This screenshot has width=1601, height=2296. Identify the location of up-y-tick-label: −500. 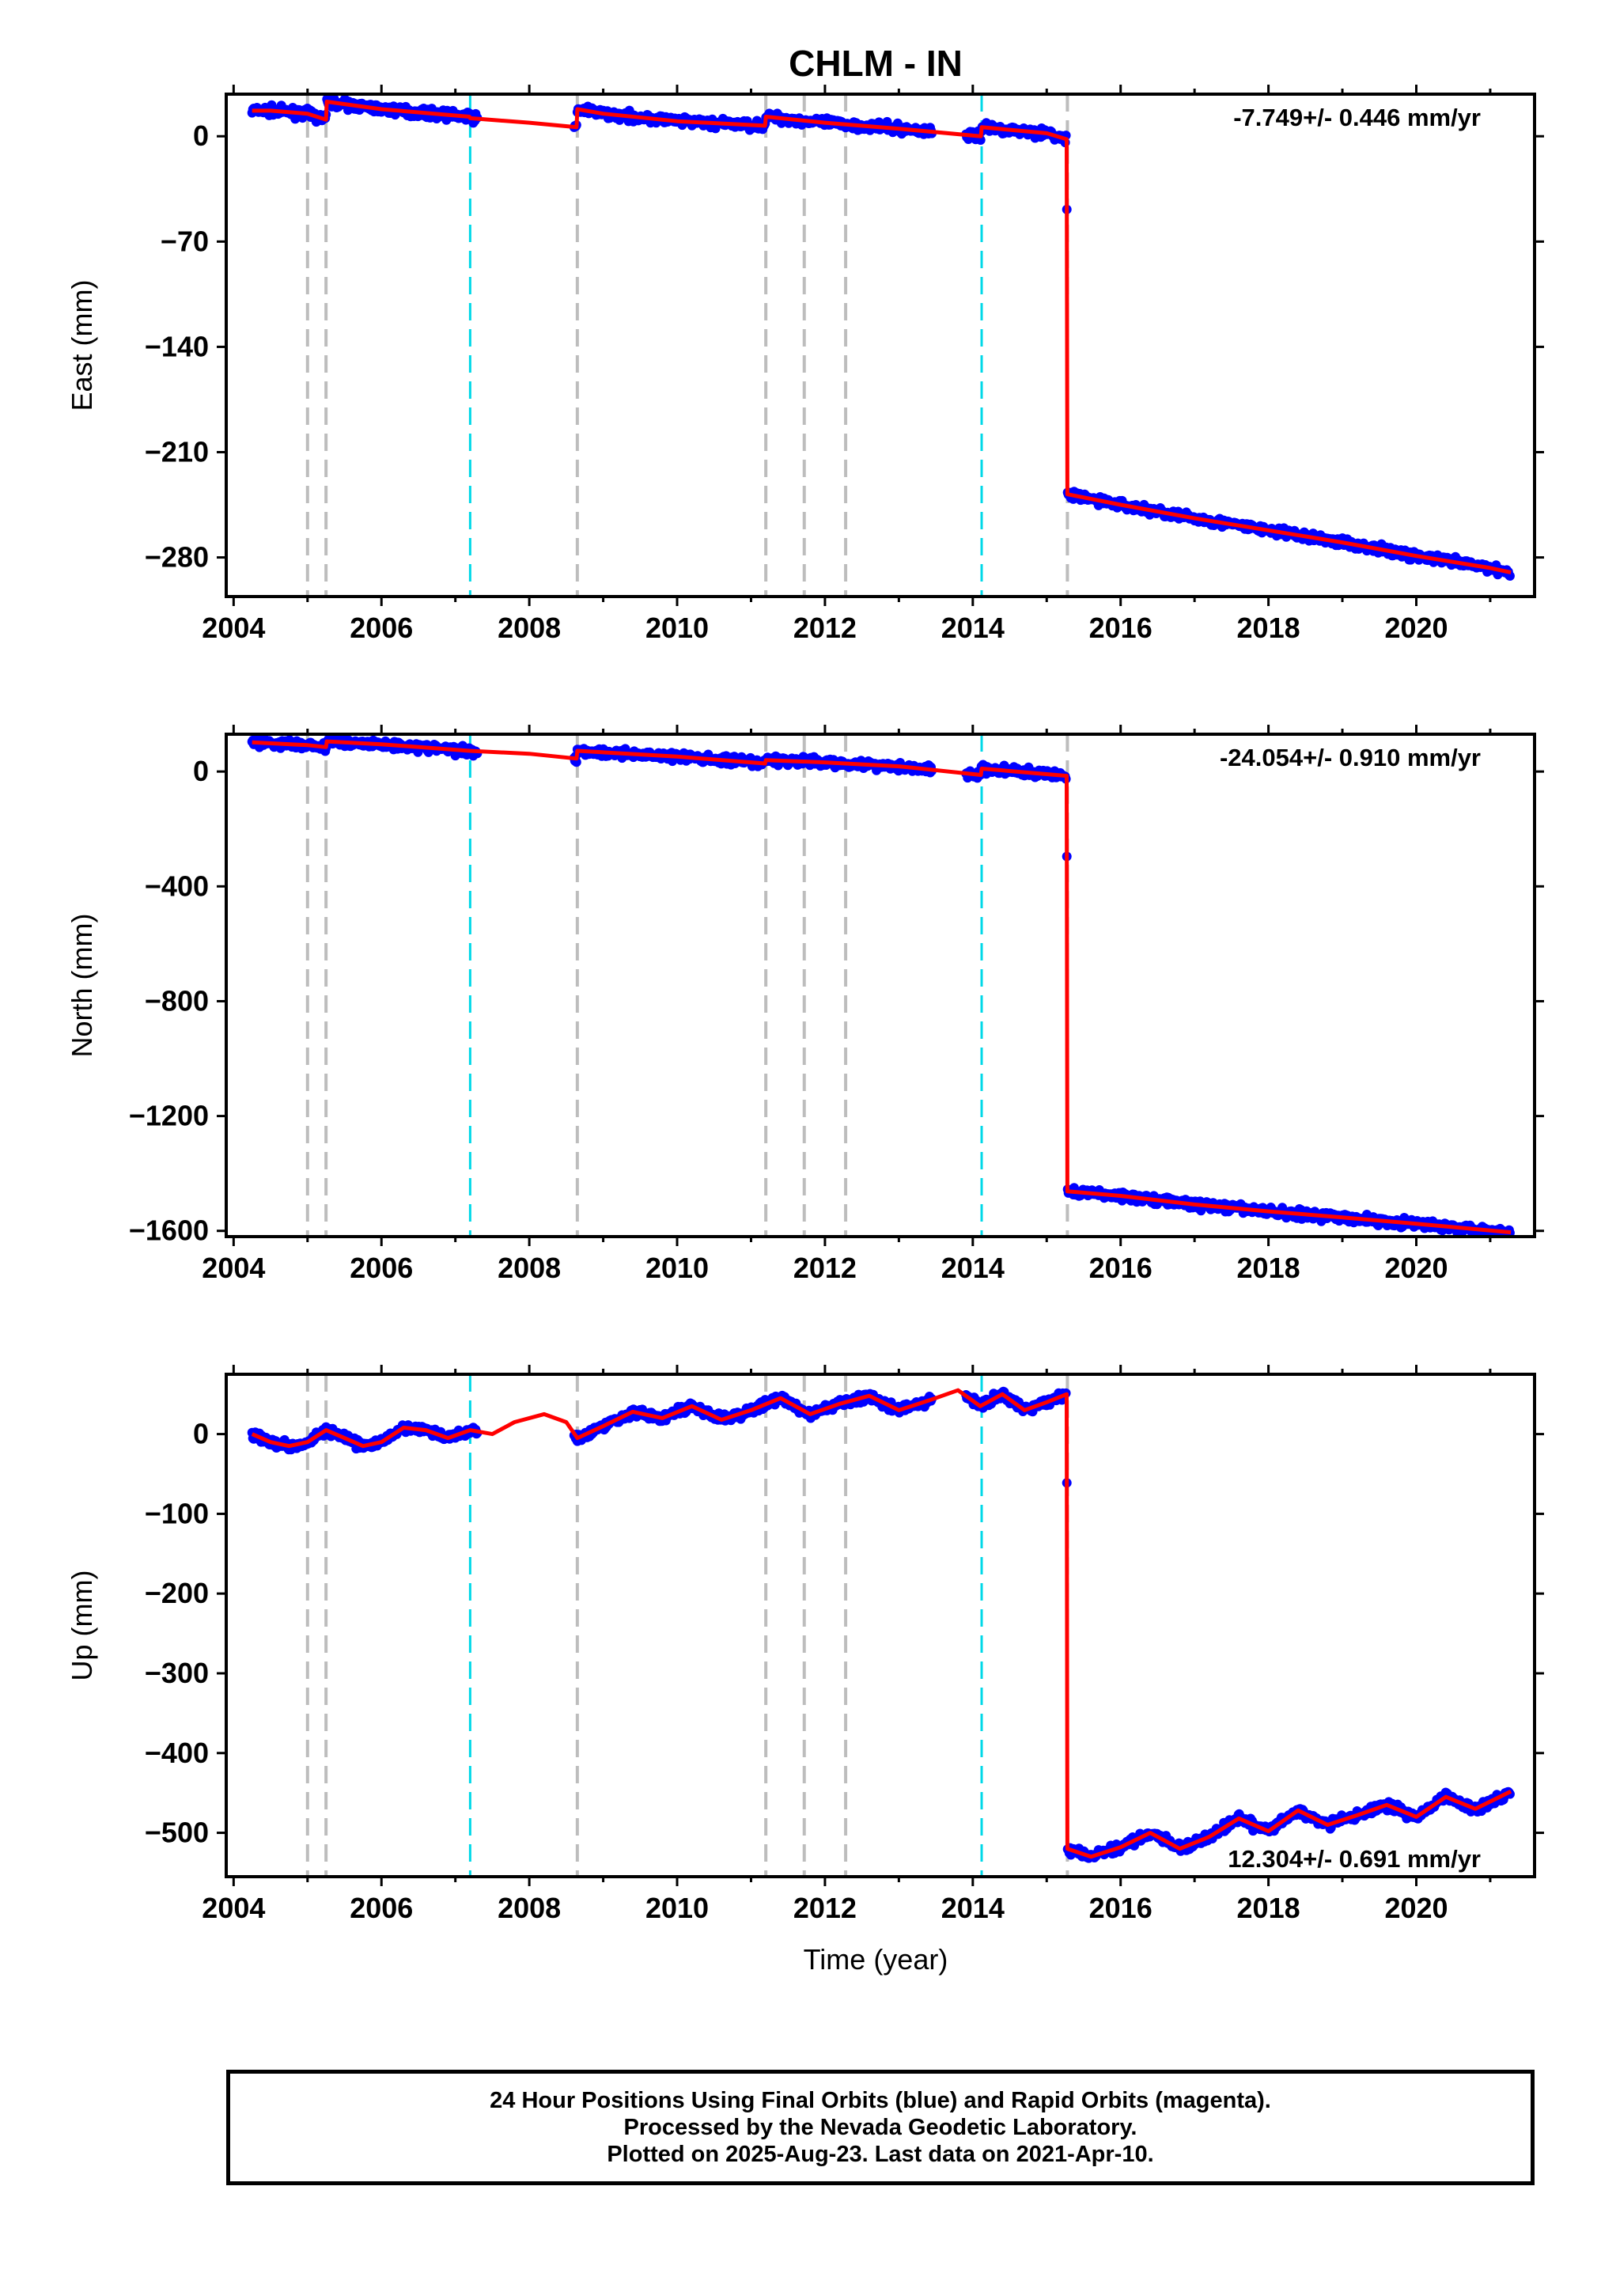
(177, 1833).